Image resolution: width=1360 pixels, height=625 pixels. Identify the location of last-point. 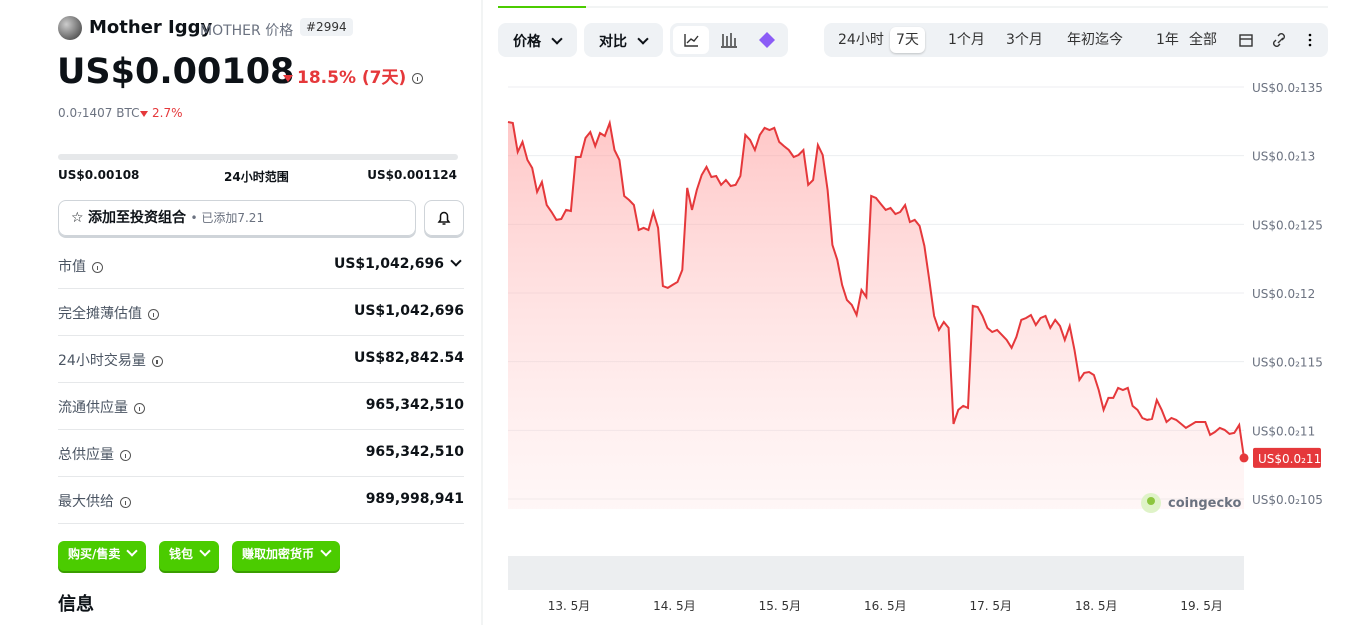
(1244, 458).